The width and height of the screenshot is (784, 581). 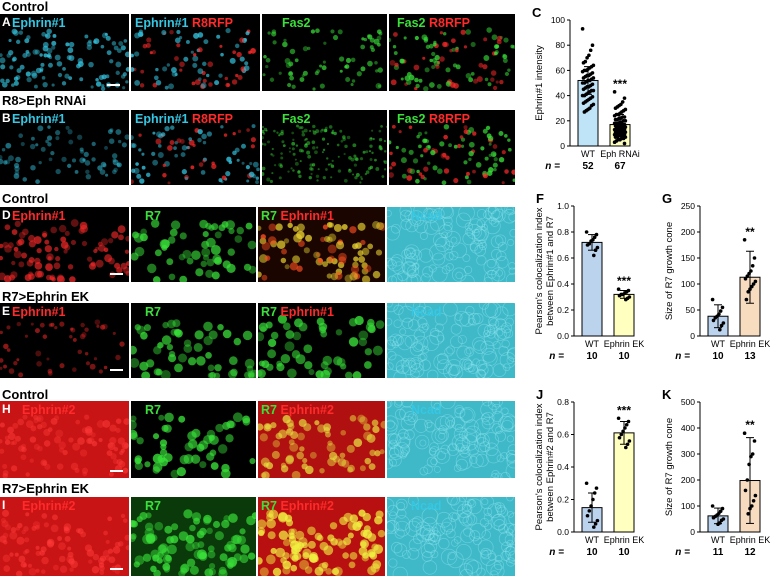 What do you see at coordinates (667, 394) in the screenshot?
I see `chart-letter: K` at bounding box center [667, 394].